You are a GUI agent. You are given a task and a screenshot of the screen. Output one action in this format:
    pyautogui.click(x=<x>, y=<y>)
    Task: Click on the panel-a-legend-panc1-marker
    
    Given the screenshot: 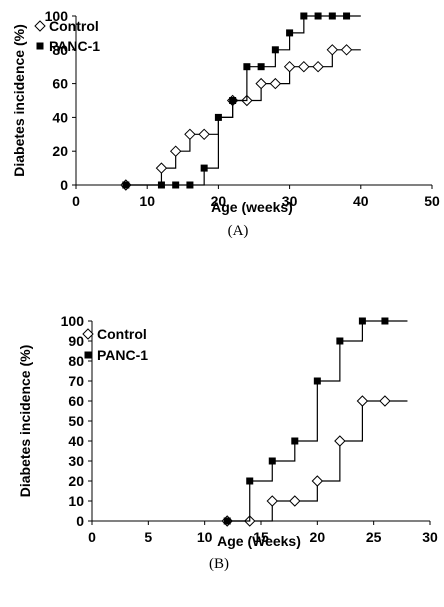 What is the action you would take?
    pyautogui.click(x=40, y=46)
    